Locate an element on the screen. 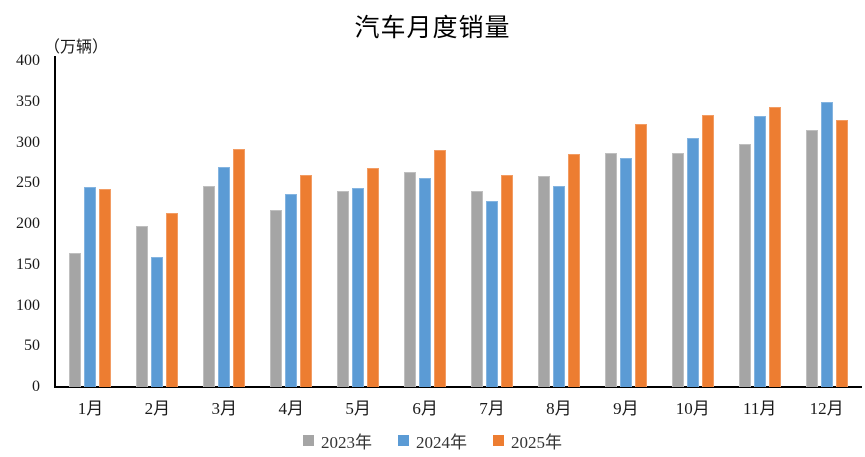 This screenshot has width=865, height=457. legend-item-2025年: 2025年 is located at coordinates (527, 440).